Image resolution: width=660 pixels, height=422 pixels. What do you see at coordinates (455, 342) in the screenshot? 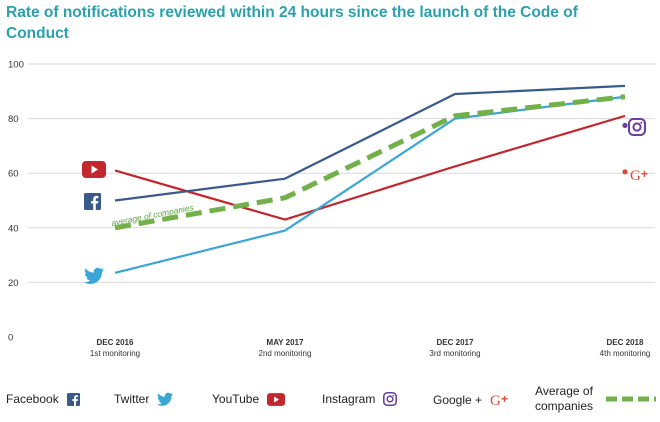
I see `x-tick-label: DEC 2017` at bounding box center [455, 342].